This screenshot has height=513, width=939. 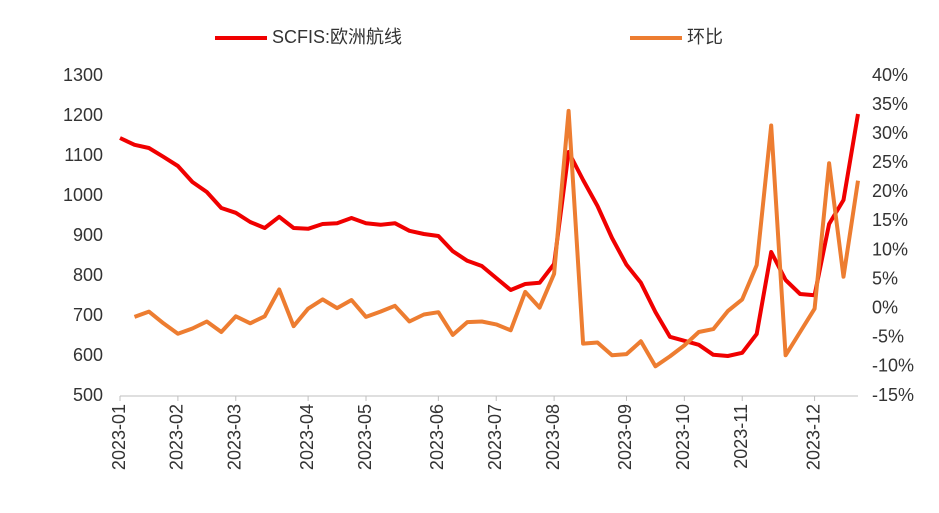 I want to click on y2-tick-label: 30%, so click(x=890, y=133).